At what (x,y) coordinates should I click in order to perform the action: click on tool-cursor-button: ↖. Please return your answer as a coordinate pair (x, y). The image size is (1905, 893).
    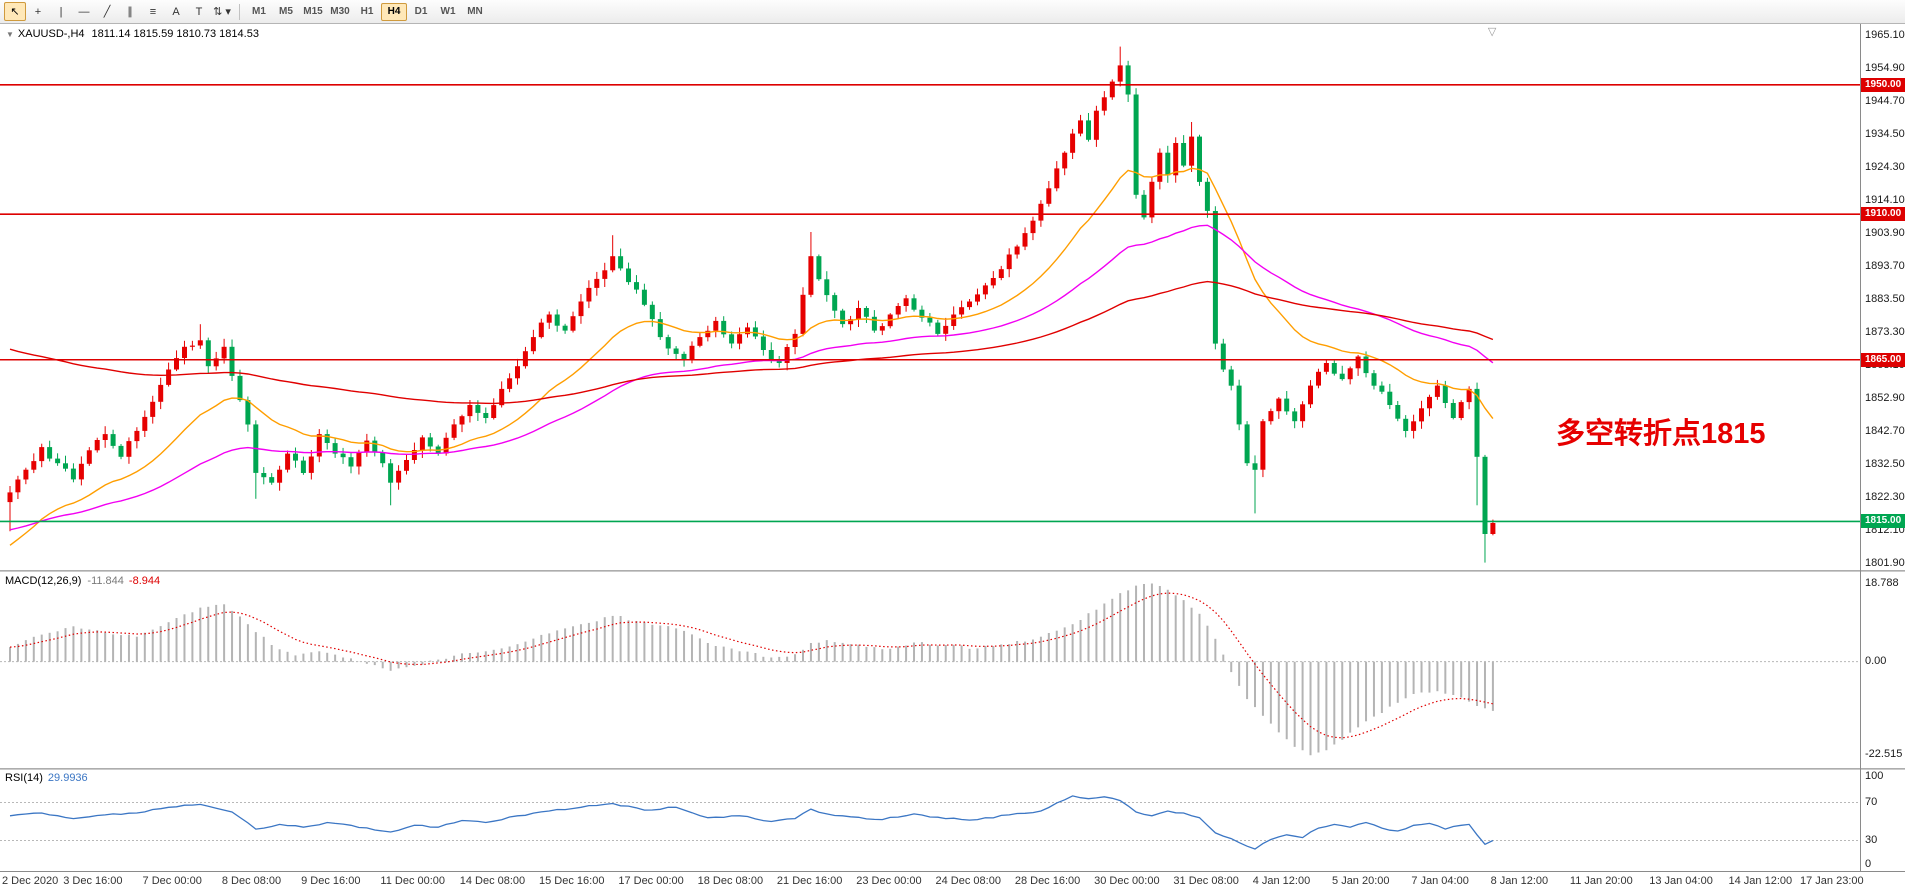
    Looking at the image, I should click on (15, 11).